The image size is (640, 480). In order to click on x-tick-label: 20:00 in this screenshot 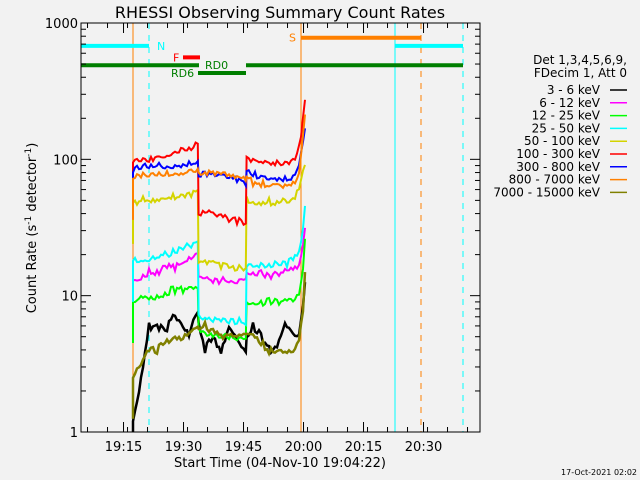, I will do `click(303, 447)`.